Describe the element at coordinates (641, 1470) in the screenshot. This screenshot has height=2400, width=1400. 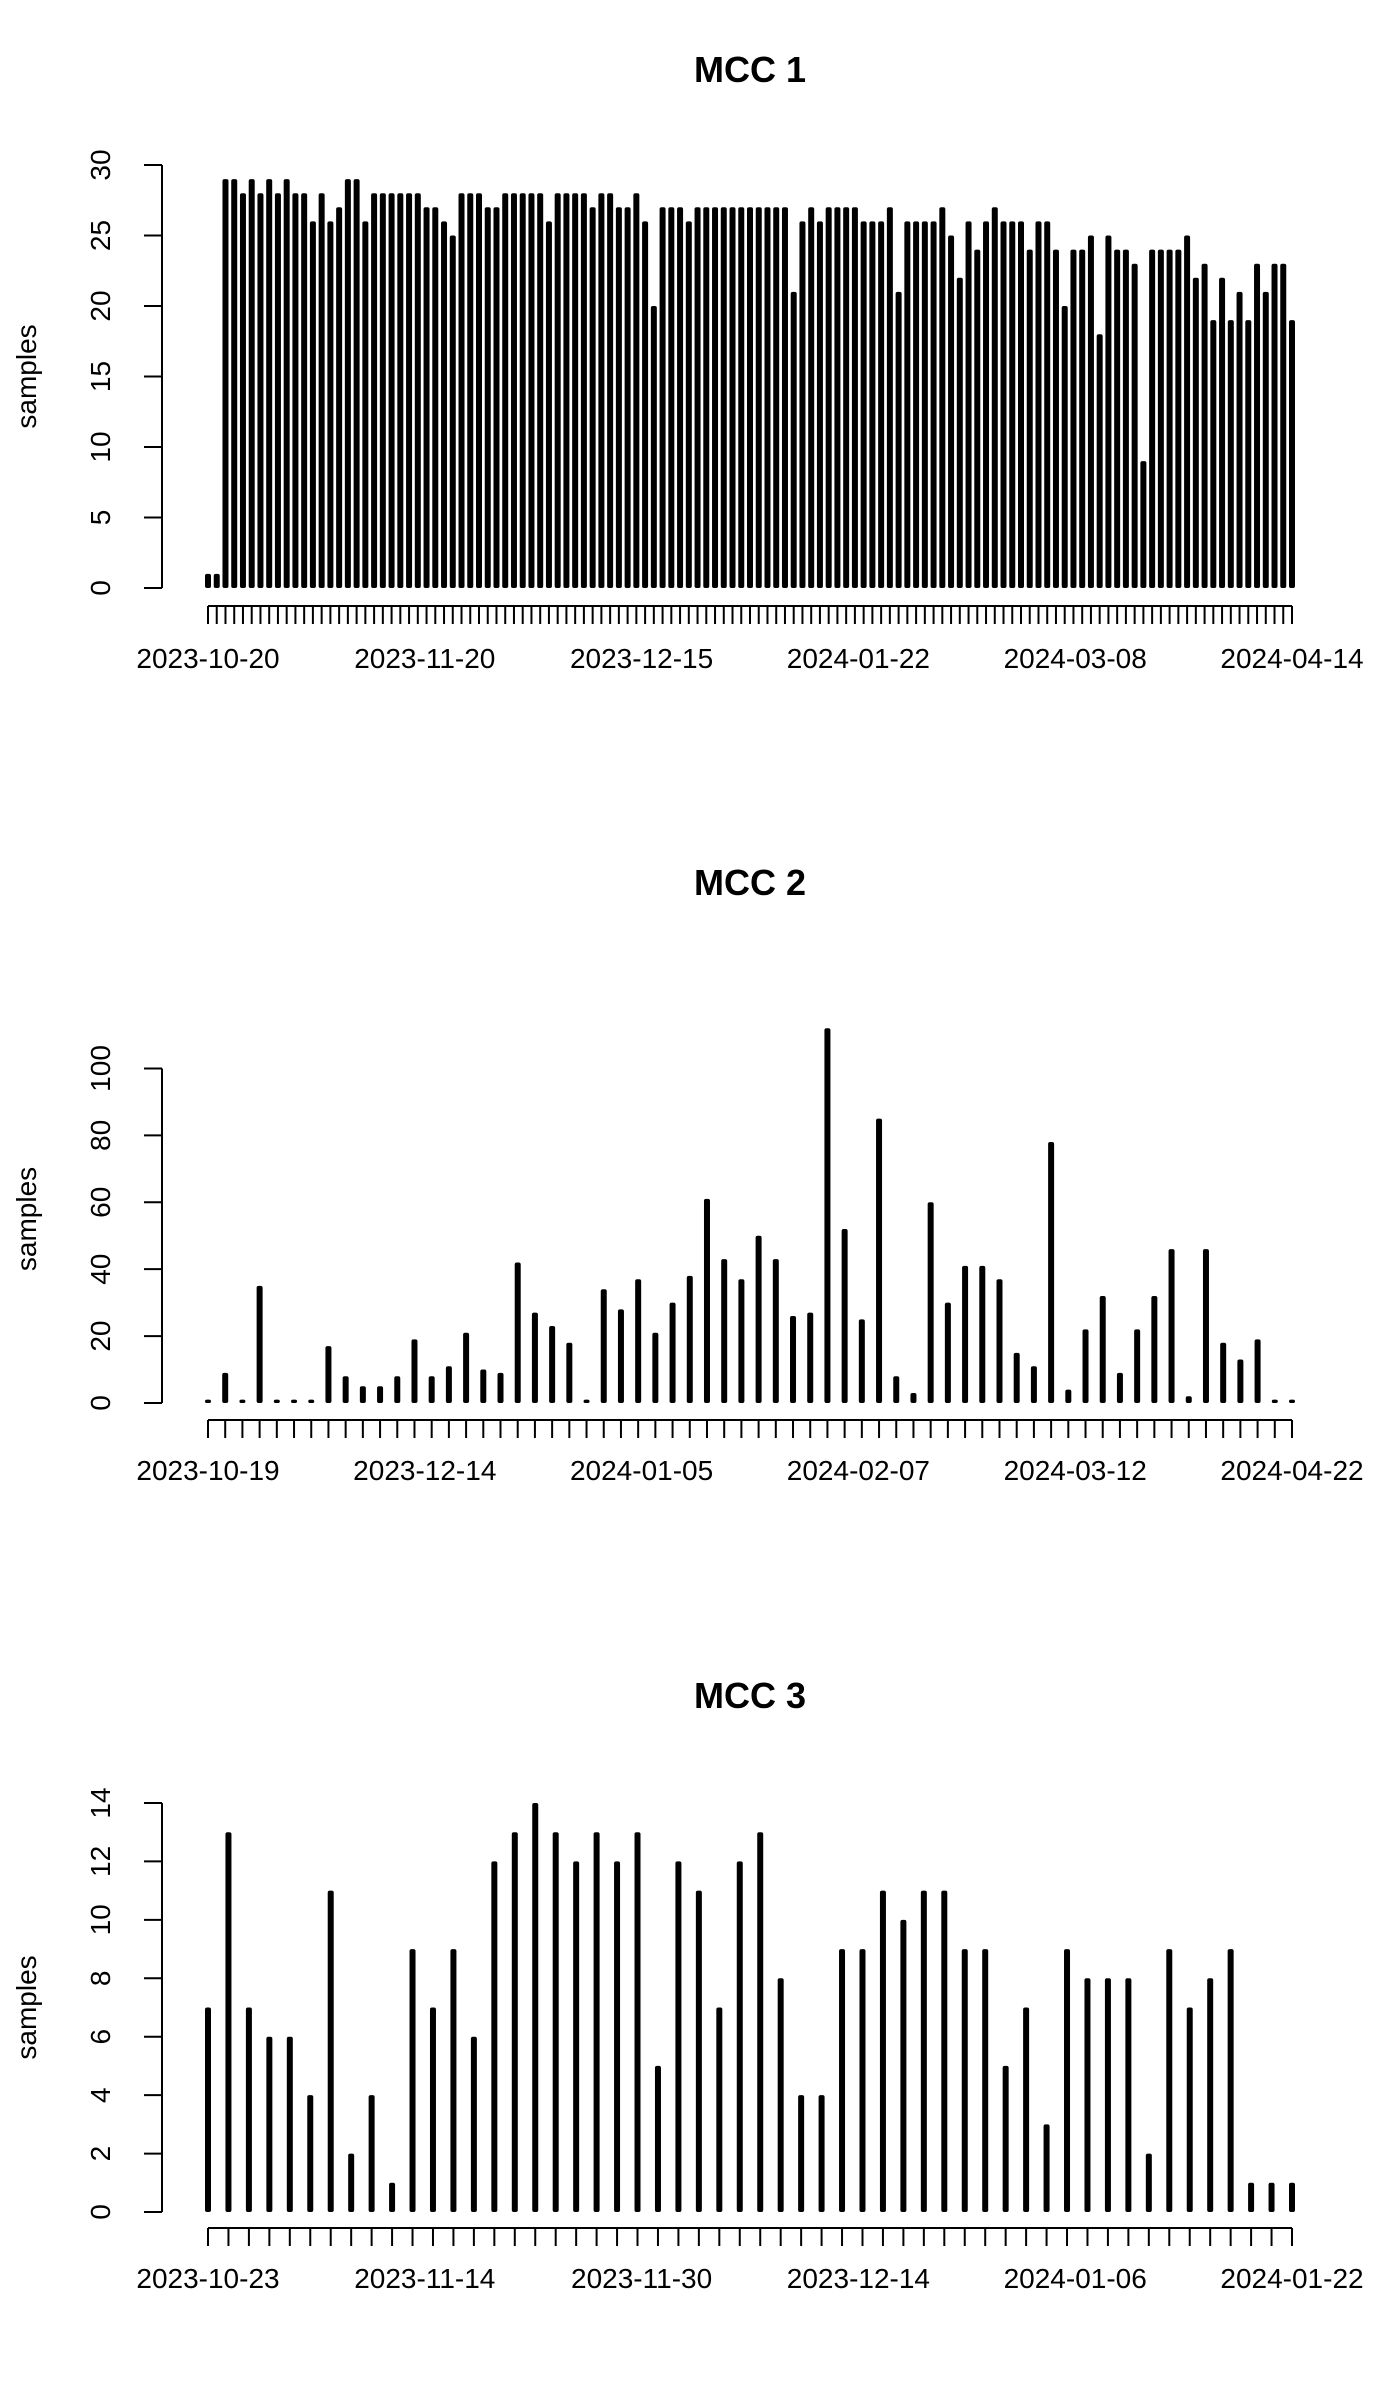
I see `x-tick-label: 2024-01-05` at that location.